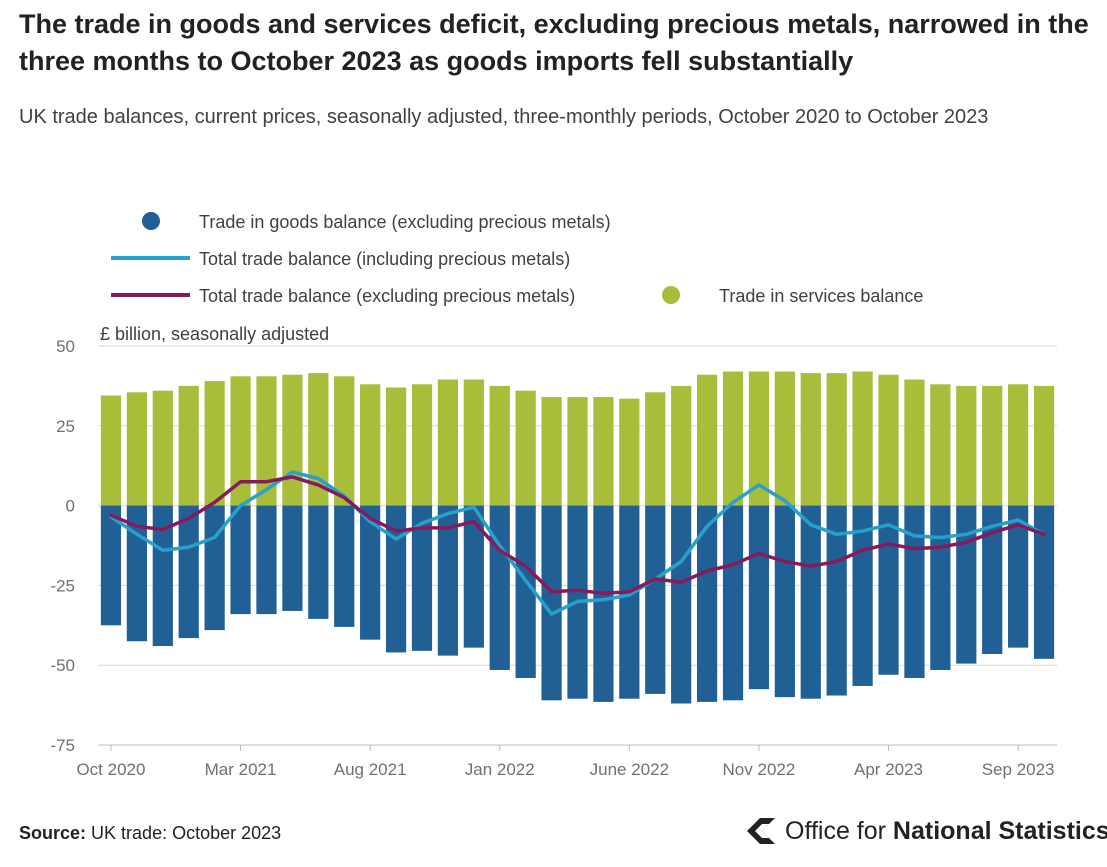  What do you see at coordinates (888, 769) in the screenshot?
I see `x-tick-label: Apr 2023` at bounding box center [888, 769].